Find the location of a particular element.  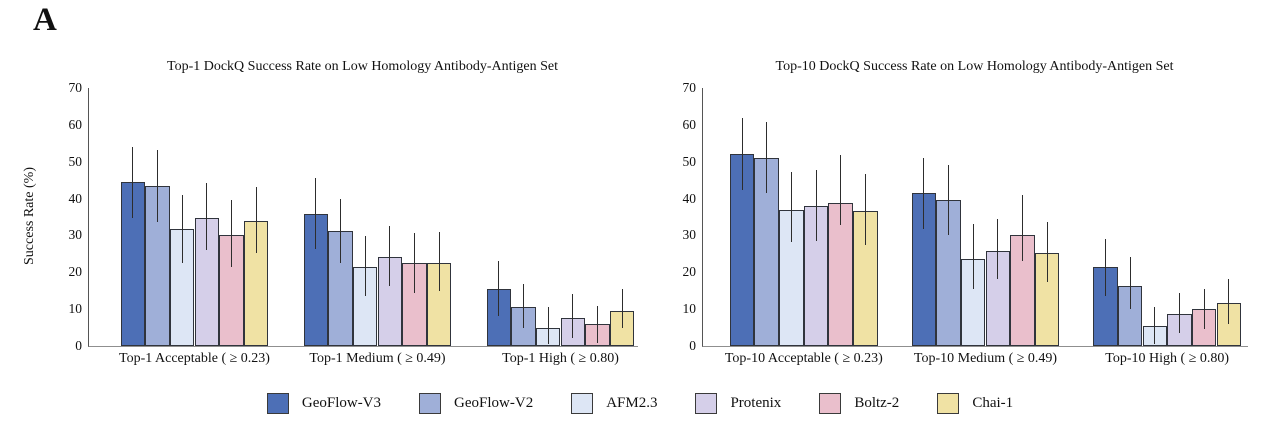

group-top-1-medium-0-49: Top-1 Medium ( ≥ 0.49) is located at coordinates (377, 227).